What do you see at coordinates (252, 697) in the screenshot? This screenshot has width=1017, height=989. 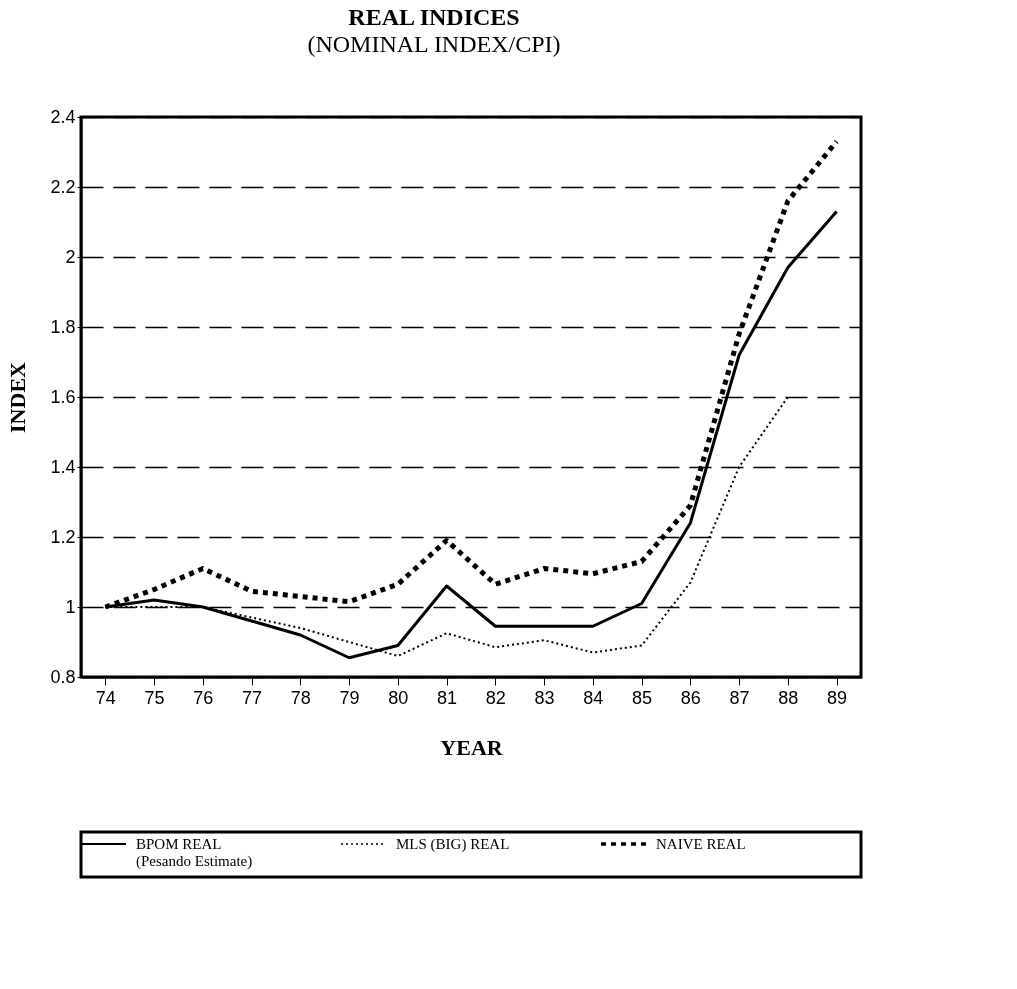 I see `x-tick-label: 77` at bounding box center [252, 697].